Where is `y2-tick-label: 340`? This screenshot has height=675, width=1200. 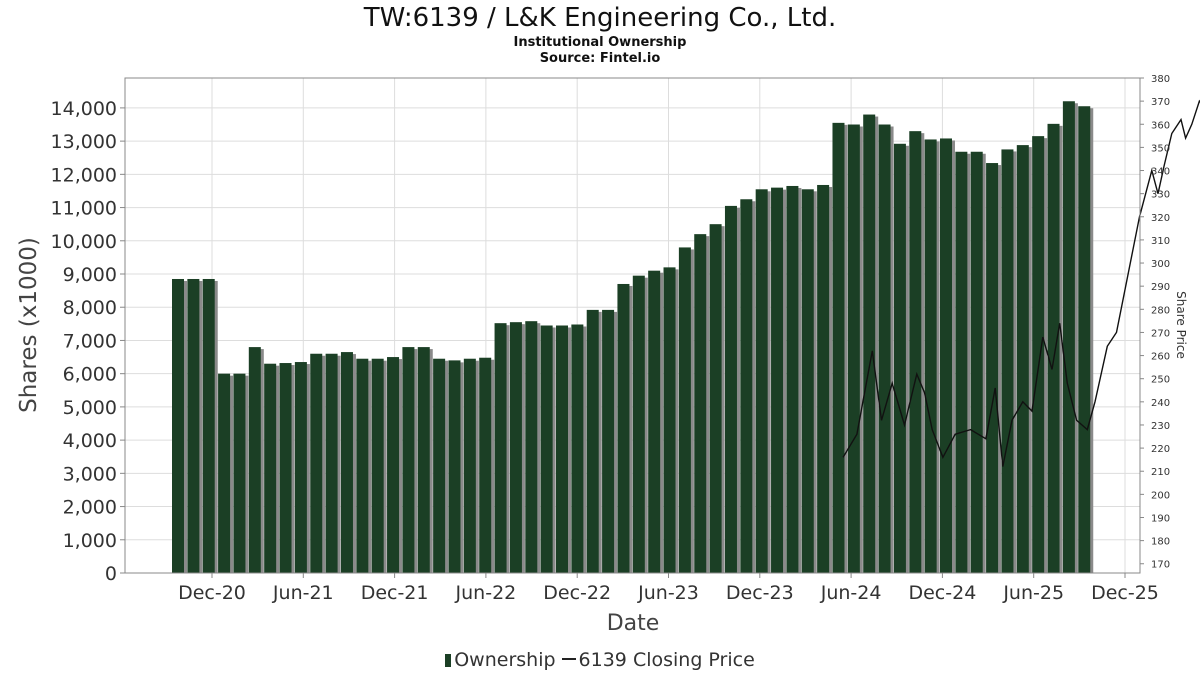 y2-tick-label: 340 is located at coordinates (1160, 172).